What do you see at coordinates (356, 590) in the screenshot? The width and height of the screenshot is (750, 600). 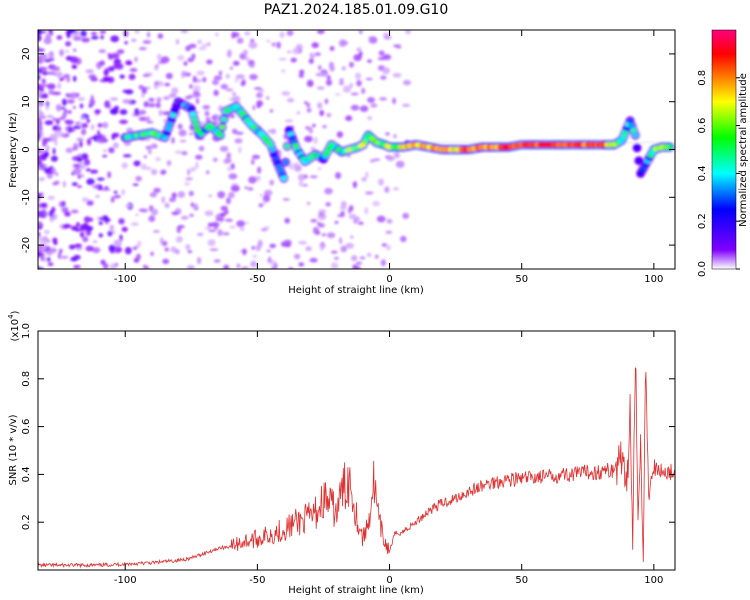 I see `snr-x-axis-label: Height of straight line (km)` at bounding box center [356, 590].